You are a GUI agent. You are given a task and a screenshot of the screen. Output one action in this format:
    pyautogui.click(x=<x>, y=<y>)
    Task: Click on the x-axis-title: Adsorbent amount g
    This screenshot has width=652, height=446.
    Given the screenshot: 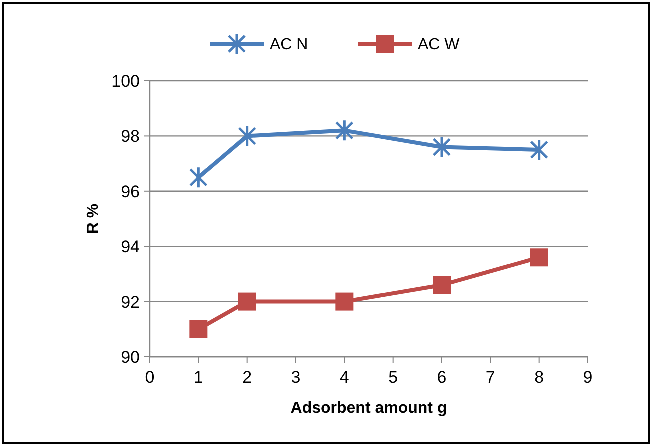 What is the action you would take?
    pyautogui.click(x=369, y=408)
    